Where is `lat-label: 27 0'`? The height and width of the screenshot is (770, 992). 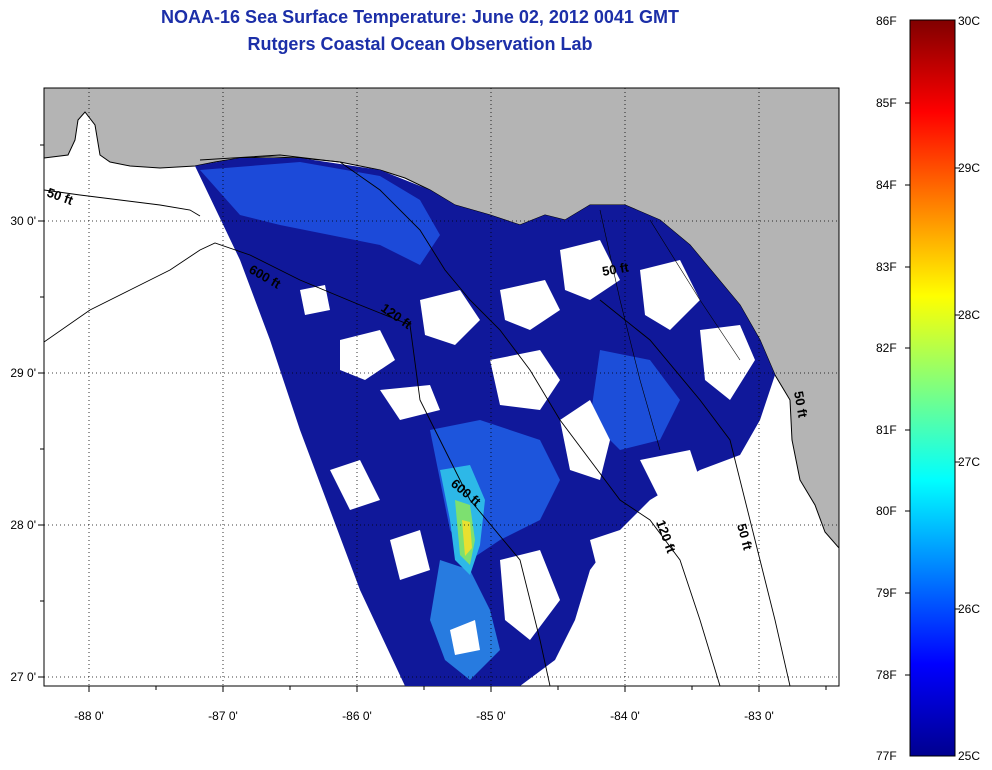
lat-label: 27 0' is located at coordinates (23, 677).